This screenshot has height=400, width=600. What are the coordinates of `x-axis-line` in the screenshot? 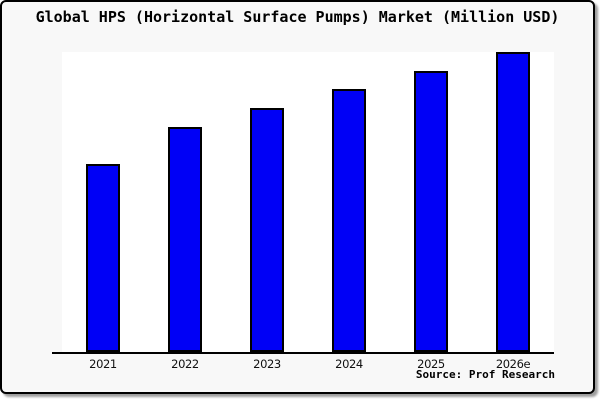 It's located at (303, 353).